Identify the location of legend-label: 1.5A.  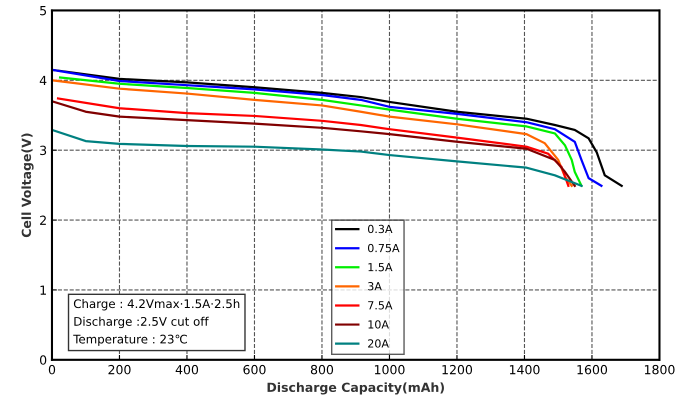
(380, 267).